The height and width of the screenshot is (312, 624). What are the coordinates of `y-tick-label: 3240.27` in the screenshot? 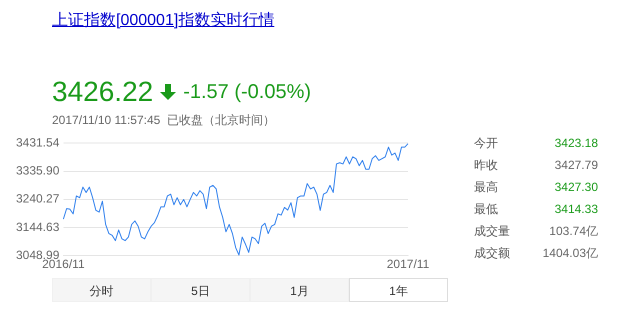 It's located at (38, 199).